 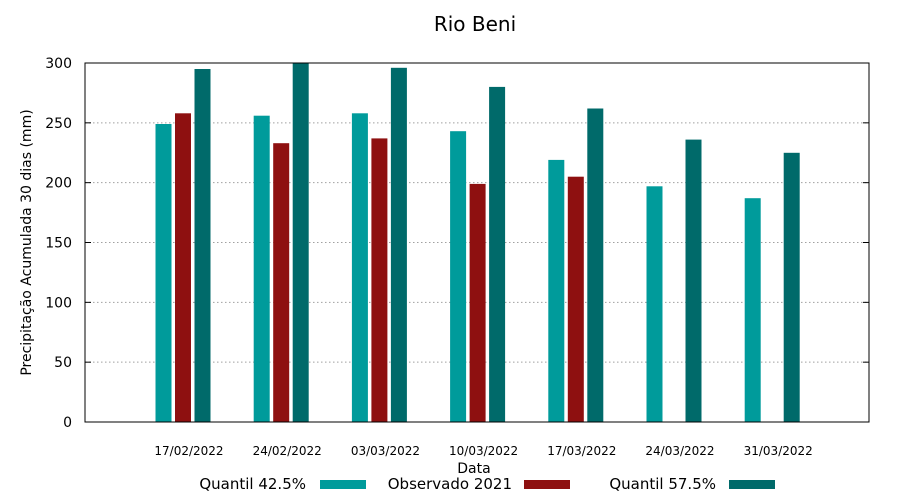 I want to click on y-axis-label: Precipitação Acumulada 30 dias (mm), so click(x=27, y=242).